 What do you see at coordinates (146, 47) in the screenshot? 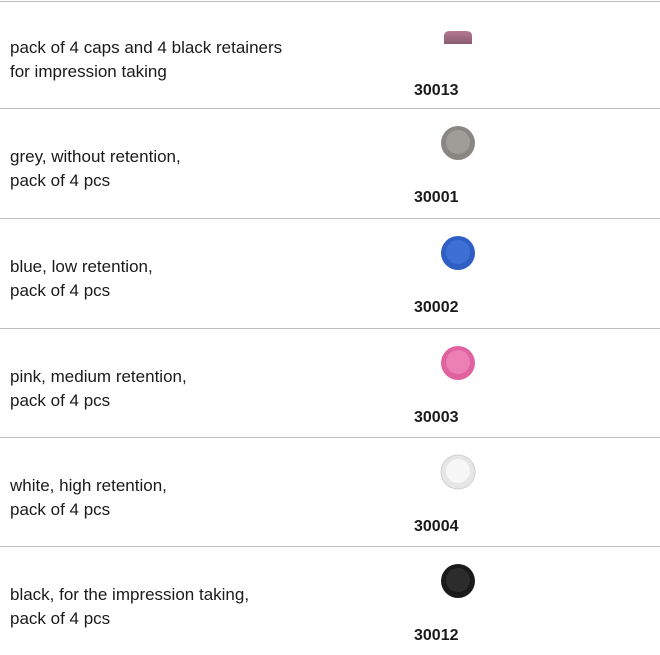
I see `description-line: pack of 4 caps and 4 black retainers` at bounding box center [146, 47].